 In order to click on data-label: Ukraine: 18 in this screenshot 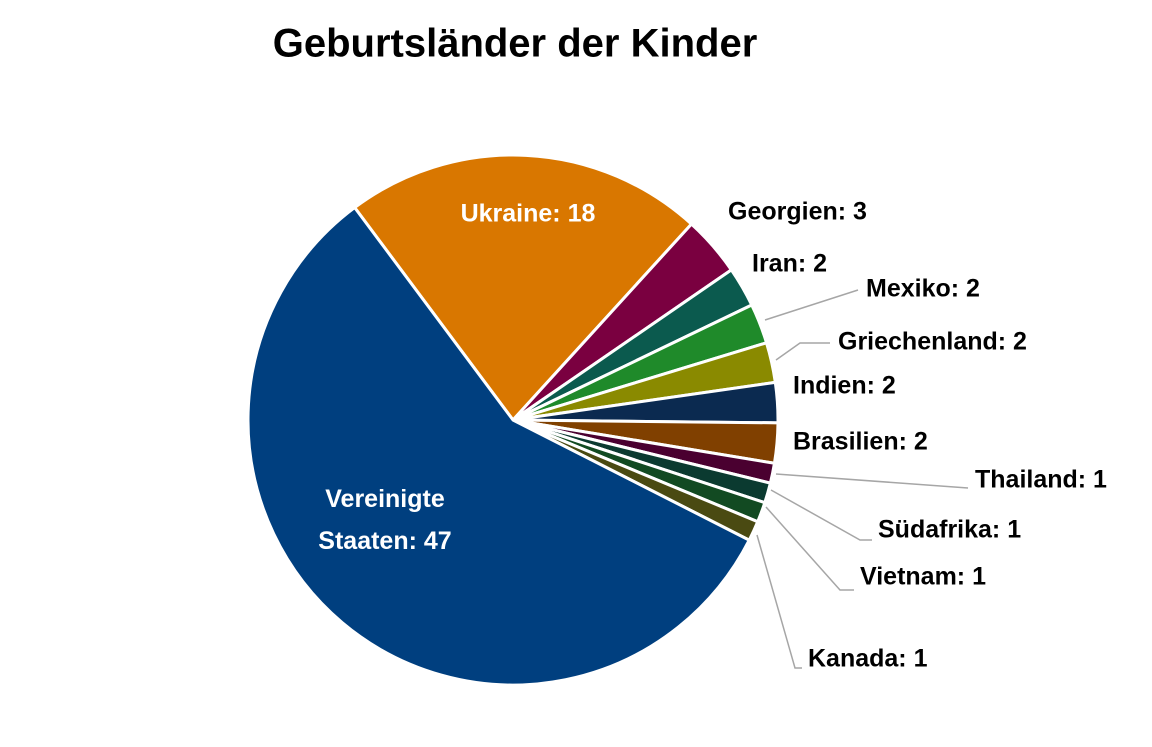, I will do `click(528, 214)`.